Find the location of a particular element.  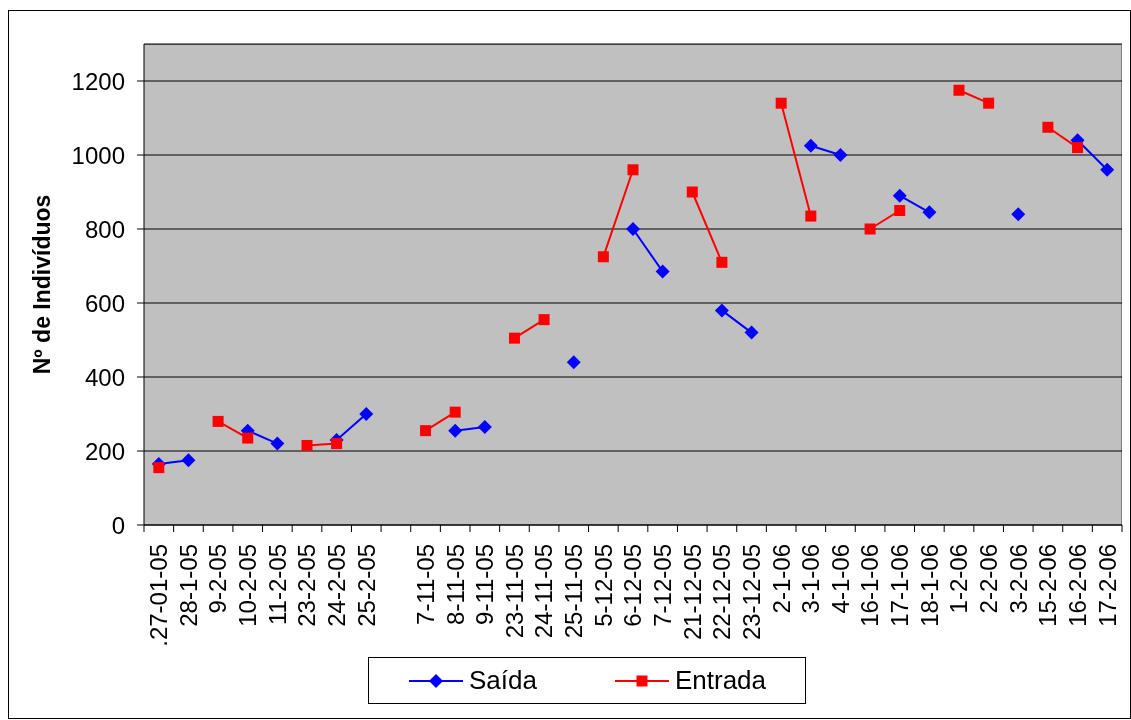

x-tick-label: 24-11-05 is located at coordinates (544, 591).